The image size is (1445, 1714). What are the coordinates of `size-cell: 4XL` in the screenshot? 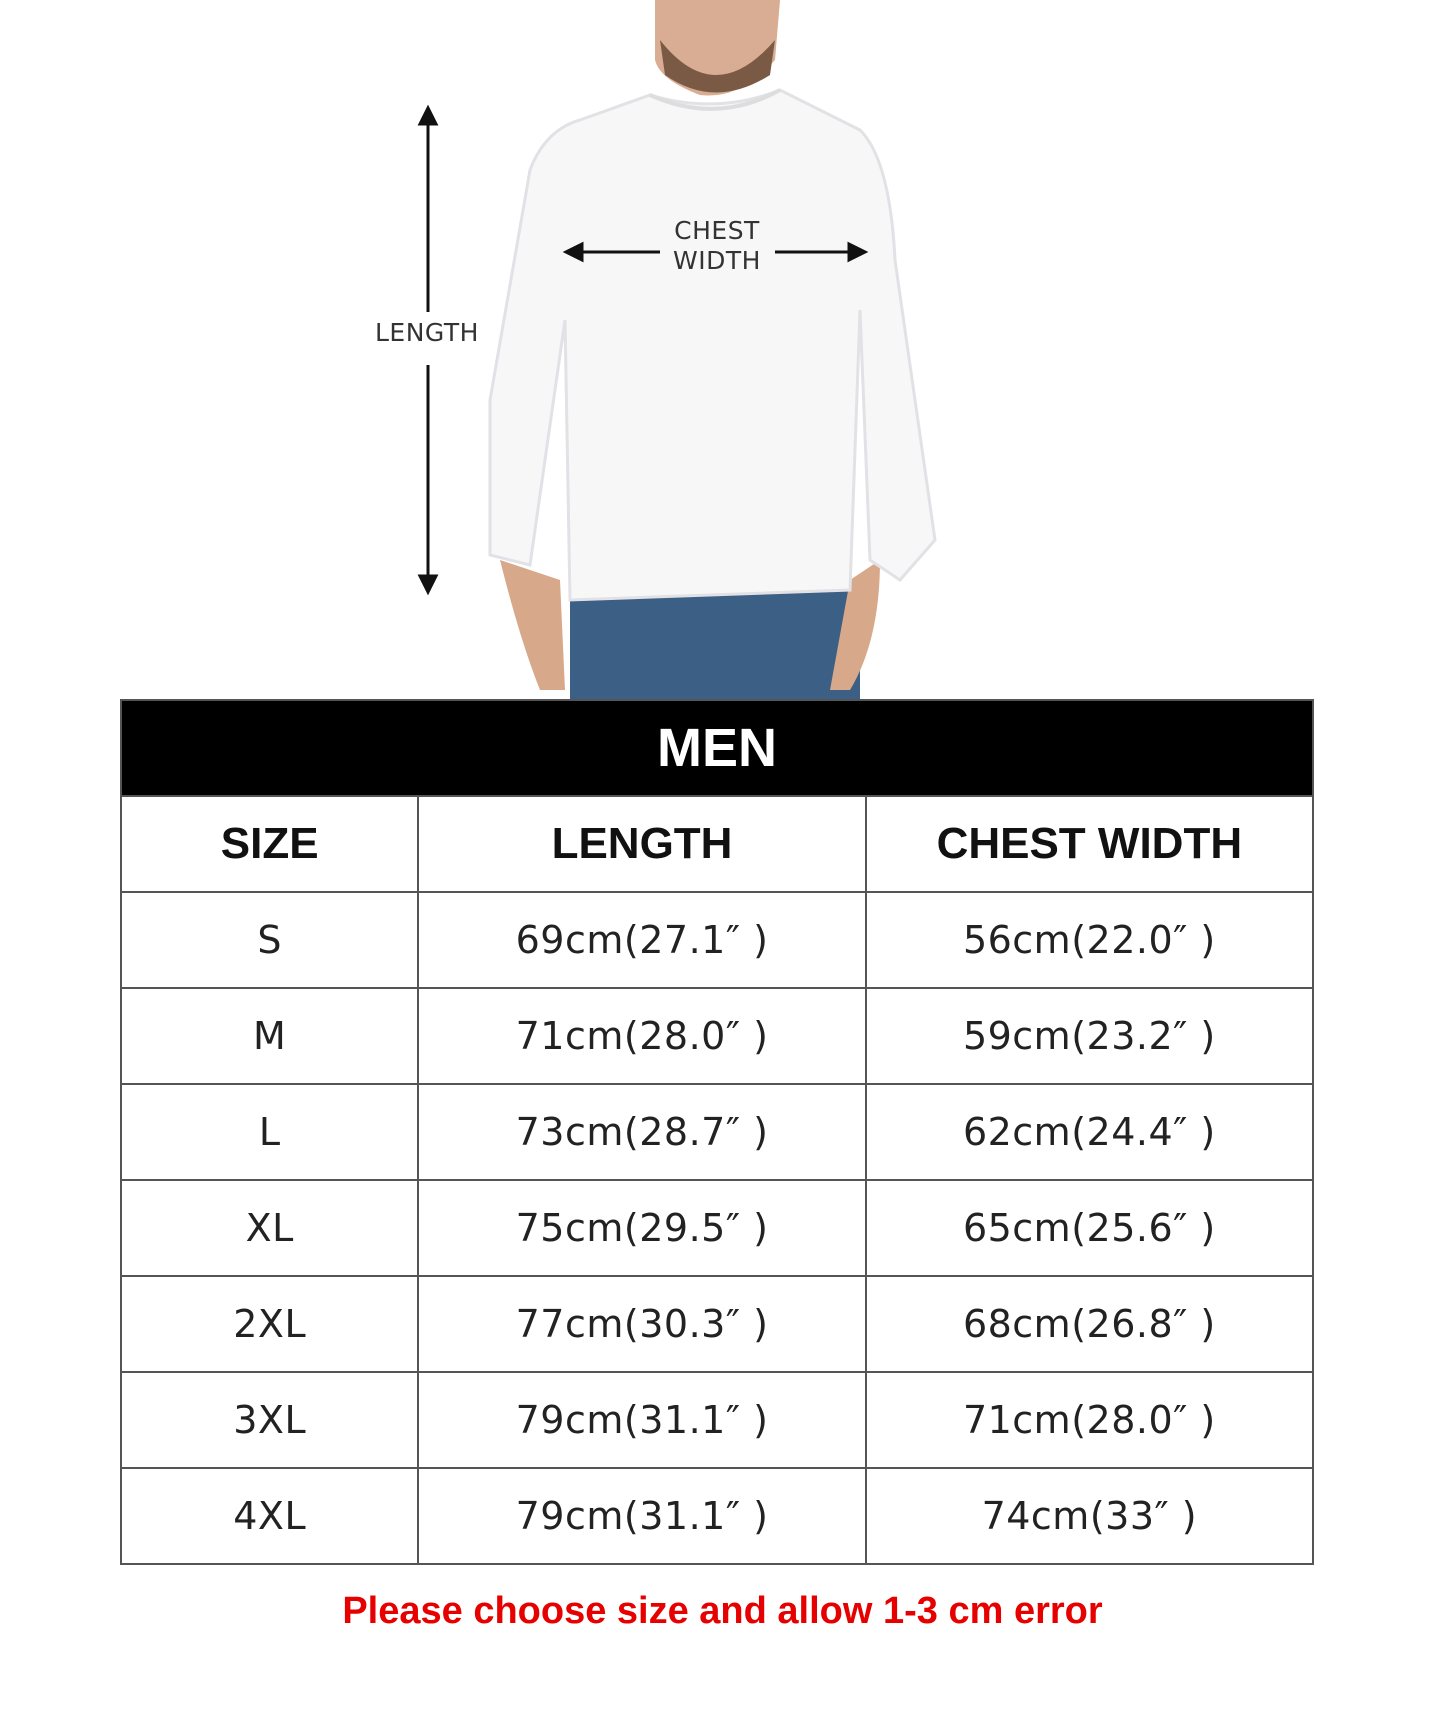 It's located at (269, 1516).